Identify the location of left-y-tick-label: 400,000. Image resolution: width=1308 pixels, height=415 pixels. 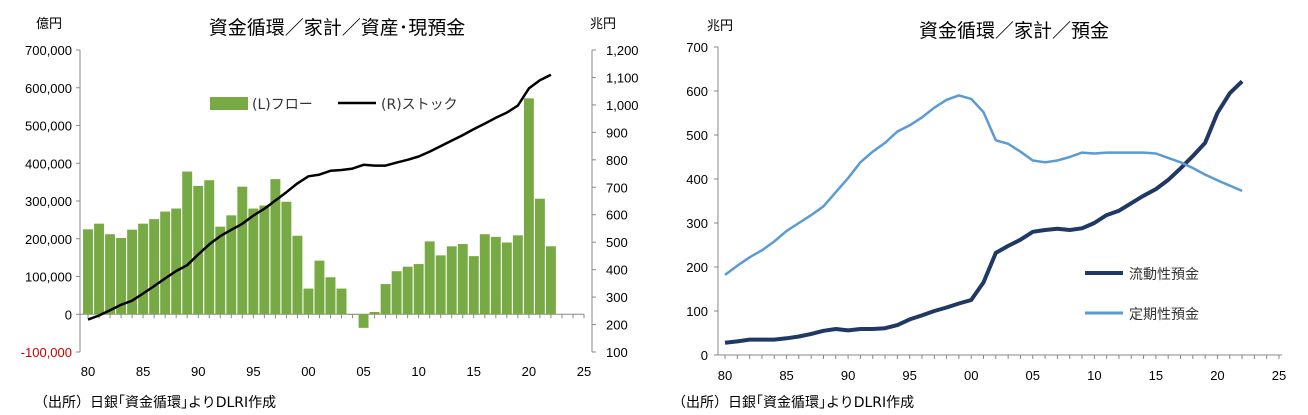
(48, 163).